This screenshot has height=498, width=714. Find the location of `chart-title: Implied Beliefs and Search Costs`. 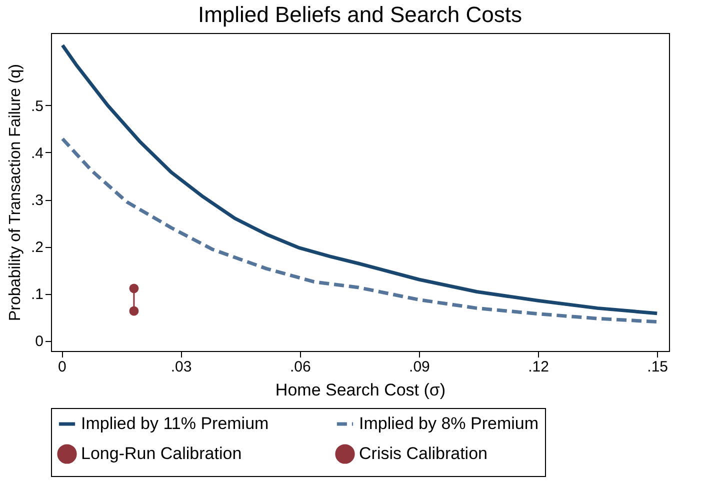

chart-title: Implied Beliefs and Search Costs is located at coordinates (360, 14).